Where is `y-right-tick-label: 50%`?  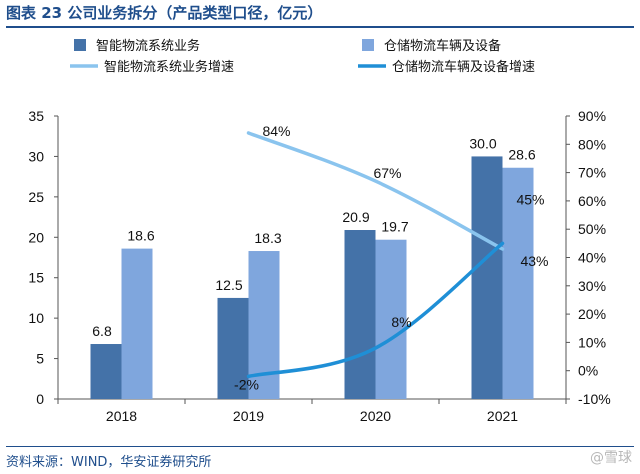
y-right-tick-label: 50% is located at coordinates (592, 229).